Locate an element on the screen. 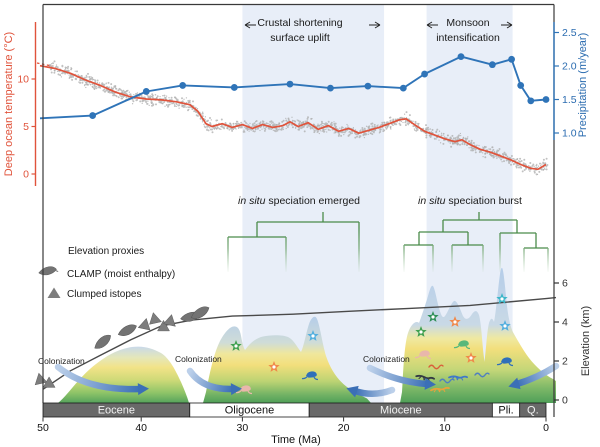 The image size is (600, 447). crustal-left-arrow-icon is located at coordinates (250, 25).